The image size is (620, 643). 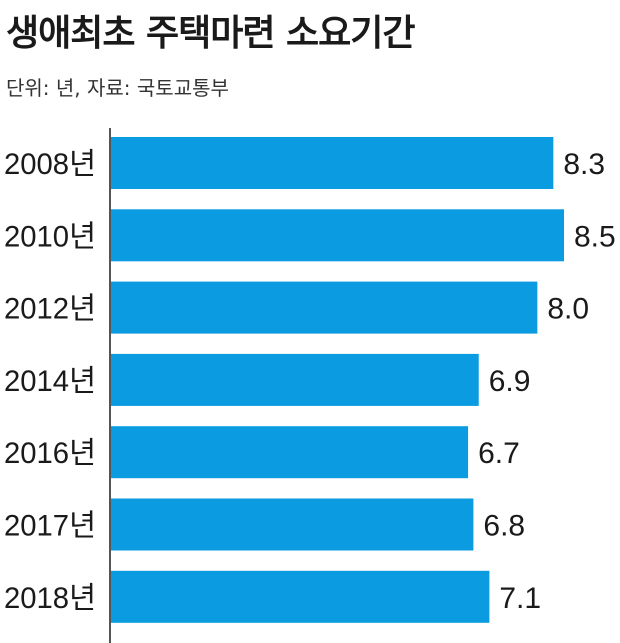 What do you see at coordinates (50, 526) in the screenshot?
I see `category-label: 2017년` at bounding box center [50, 526].